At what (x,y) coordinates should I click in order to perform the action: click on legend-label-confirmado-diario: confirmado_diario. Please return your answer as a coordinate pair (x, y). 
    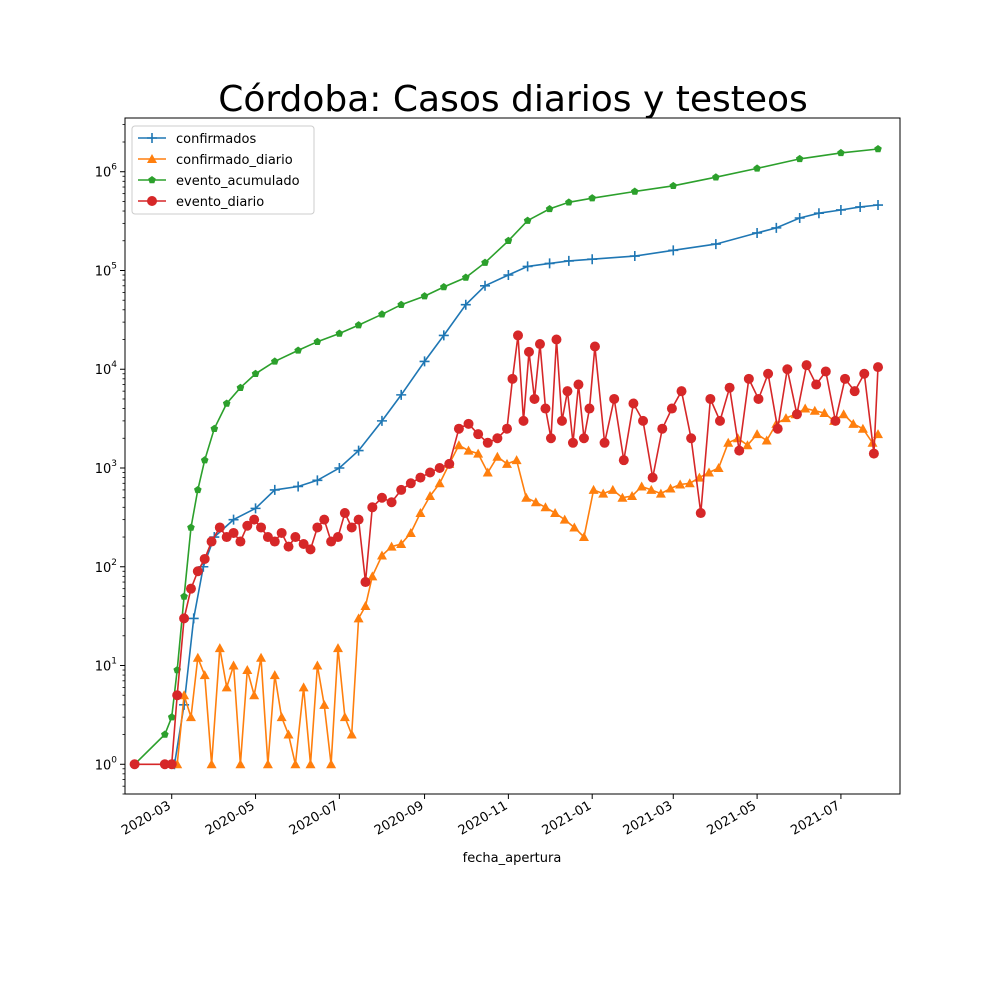
    Looking at the image, I should click on (234, 160).